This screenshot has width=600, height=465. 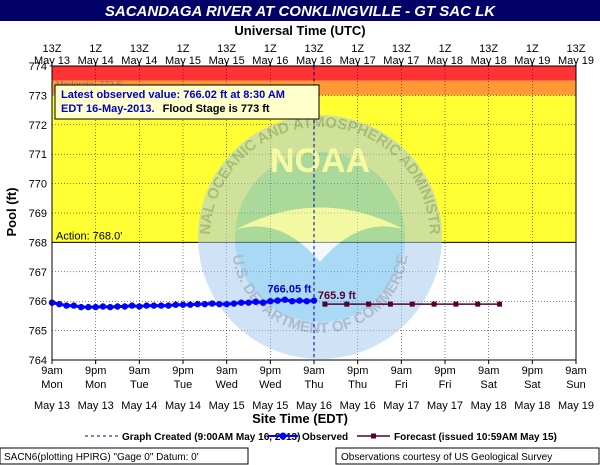 I want to click on y-tick-label: 773, so click(x=38, y=96).